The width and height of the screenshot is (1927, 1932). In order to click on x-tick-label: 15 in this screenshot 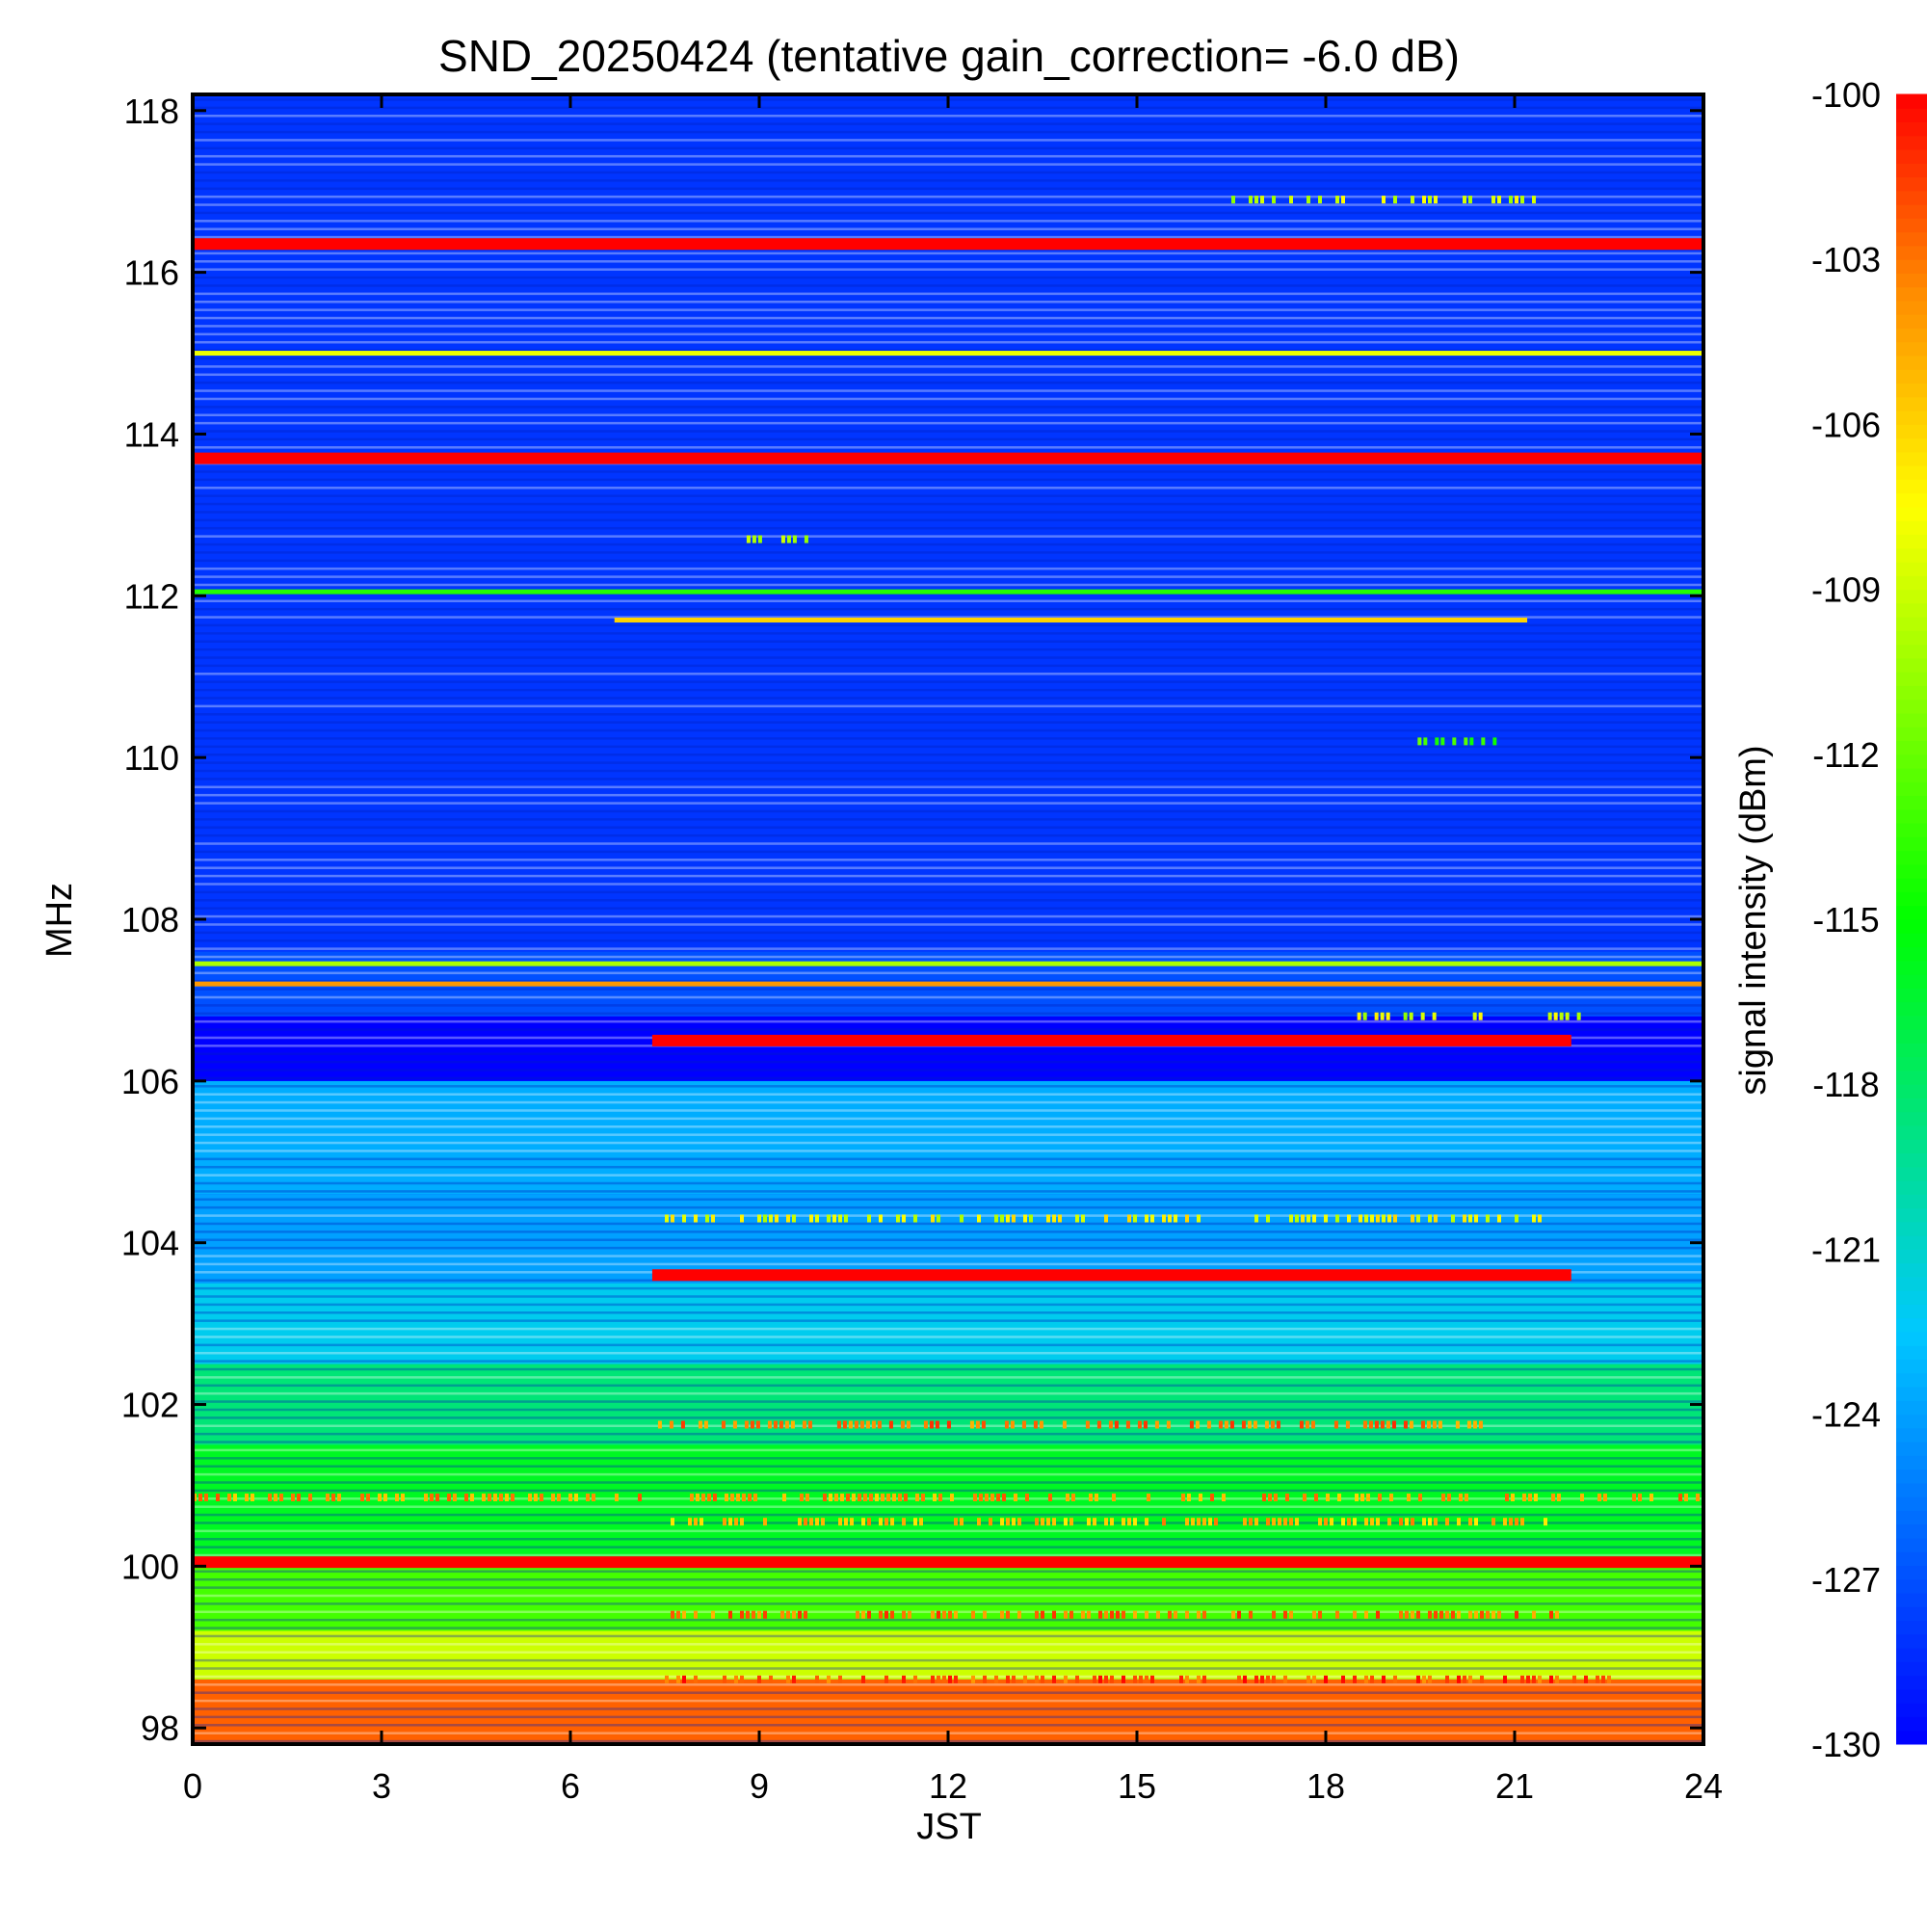, I will do `click(1137, 1786)`.